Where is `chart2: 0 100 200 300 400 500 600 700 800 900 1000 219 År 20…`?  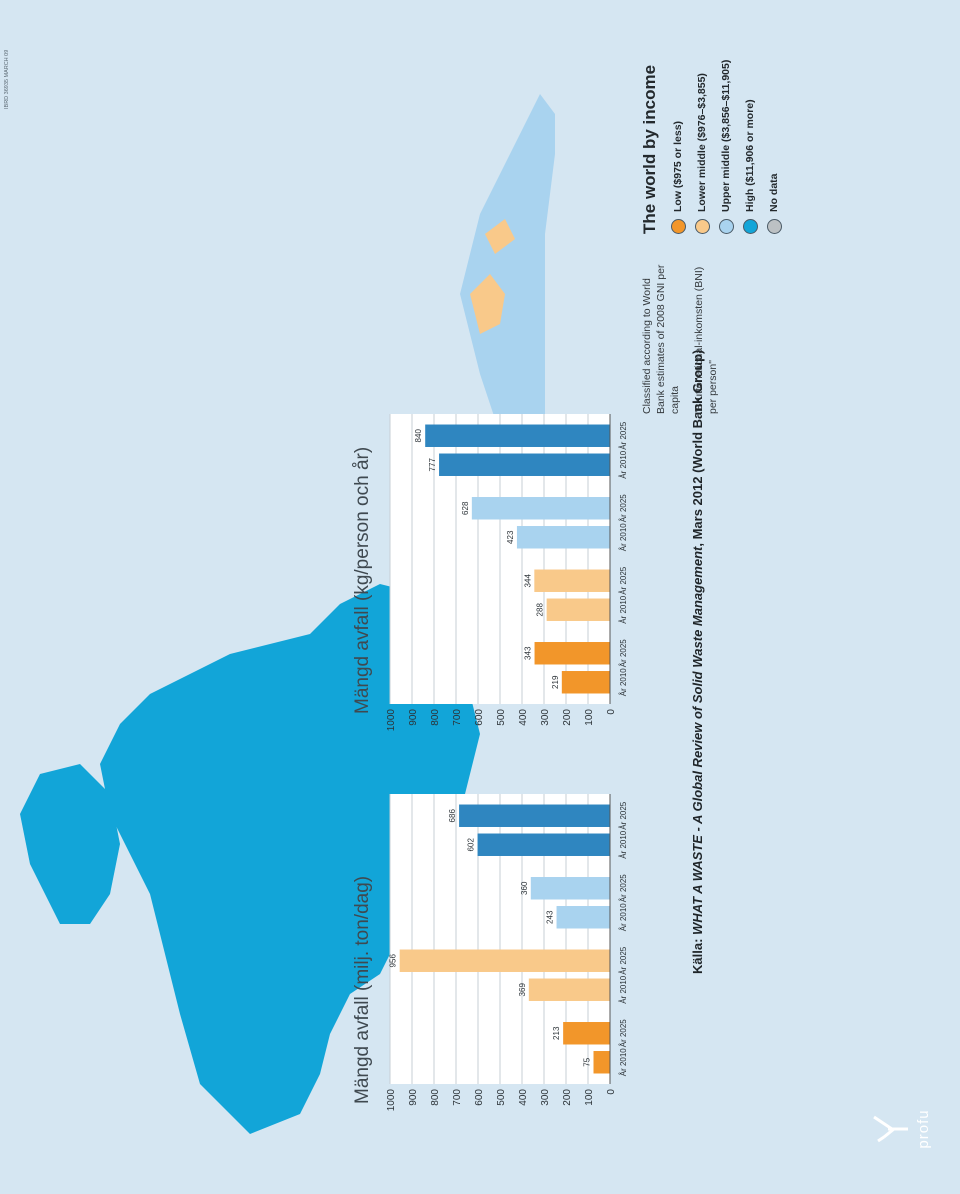
chart2: 0 100 200 300 400 500 600 700 800 900 1000 219 År 20… is located at coordinates (507, 573).